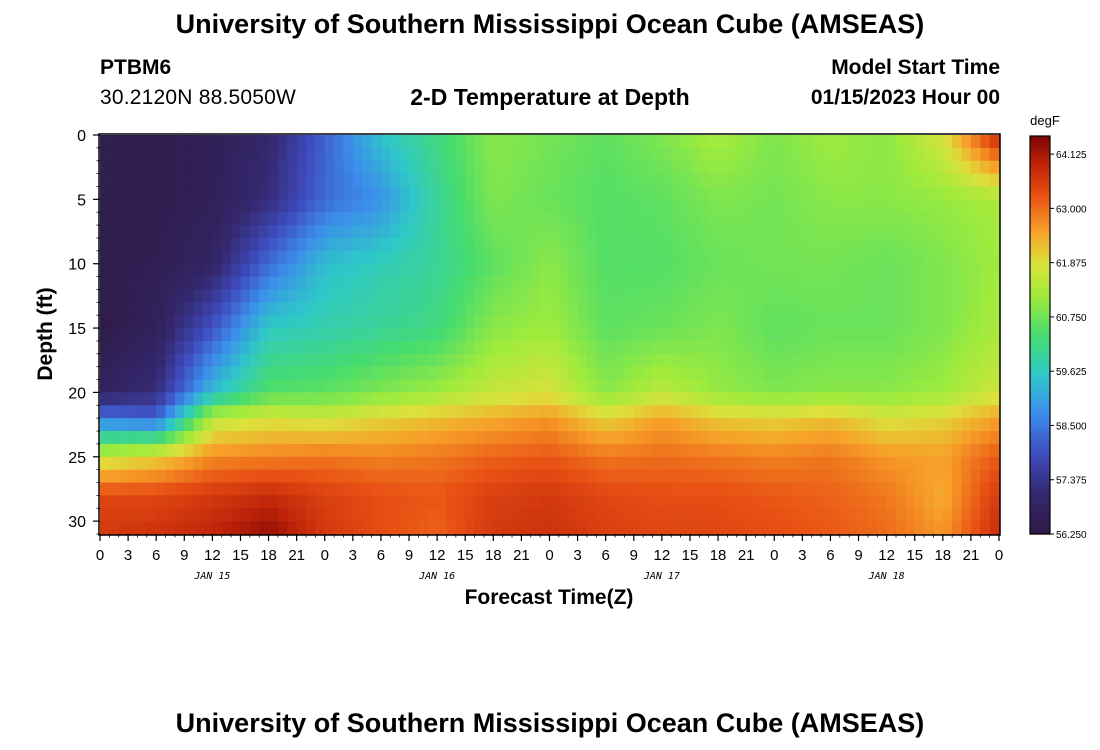 The height and width of the screenshot is (750, 1100). What do you see at coordinates (858, 555) in the screenshot?
I see `x-tick-label: 9` at bounding box center [858, 555].